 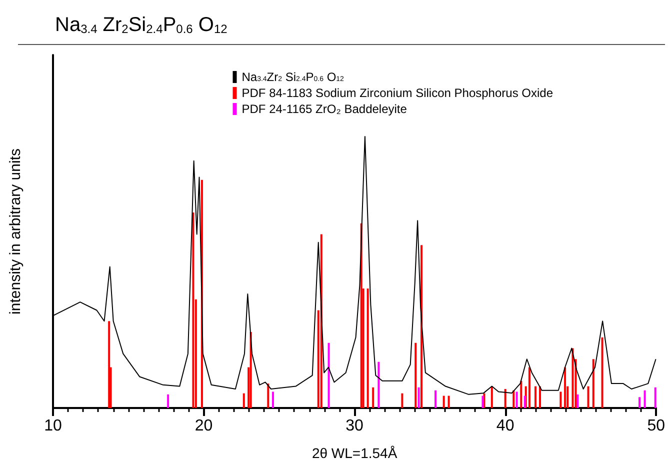 I want to click on y-axis-title: intensity in arbitrary units, so click(x=15, y=231).